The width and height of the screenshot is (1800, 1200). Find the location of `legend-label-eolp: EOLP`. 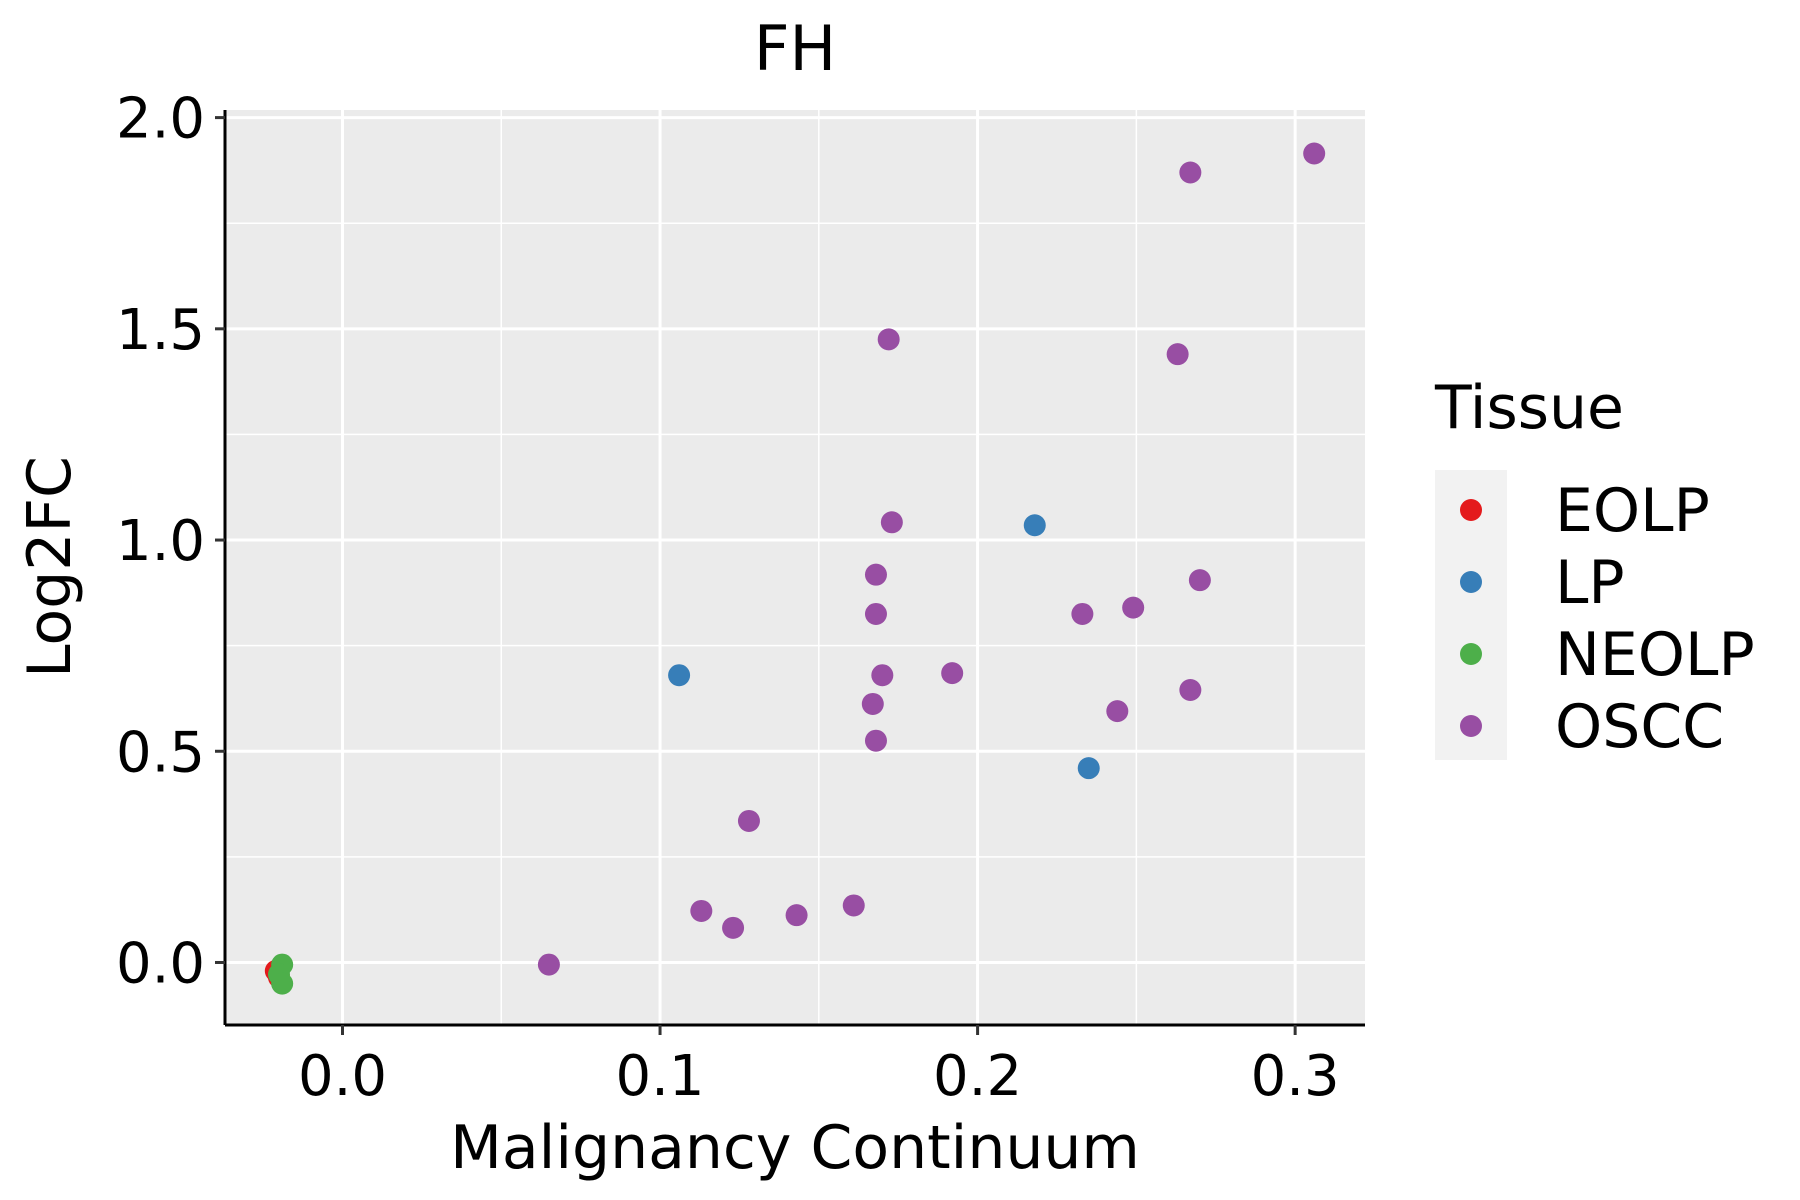

legend-label-eolp: EOLP is located at coordinates (1632, 511).